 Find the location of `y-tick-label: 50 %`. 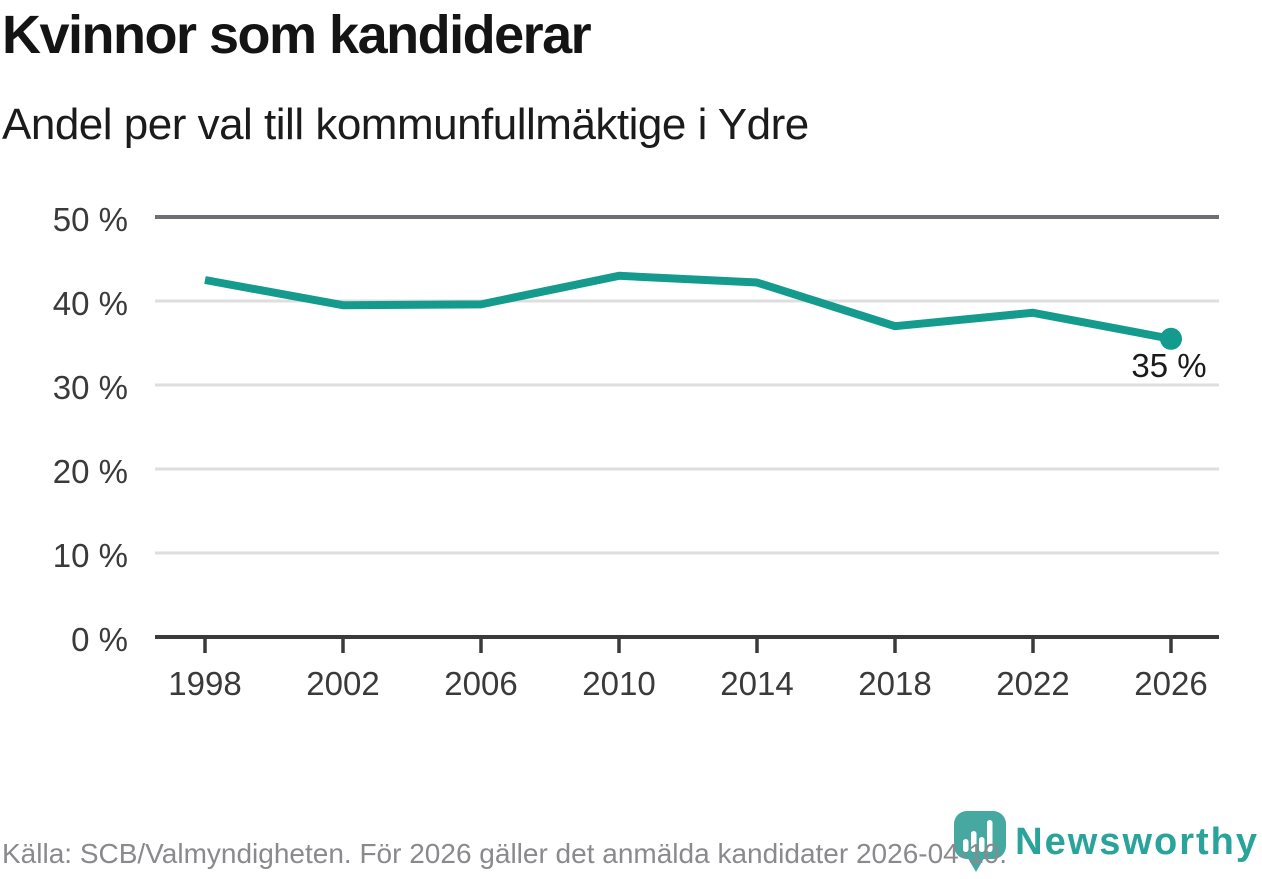

y-tick-label: 50 % is located at coordinates (90, 219).